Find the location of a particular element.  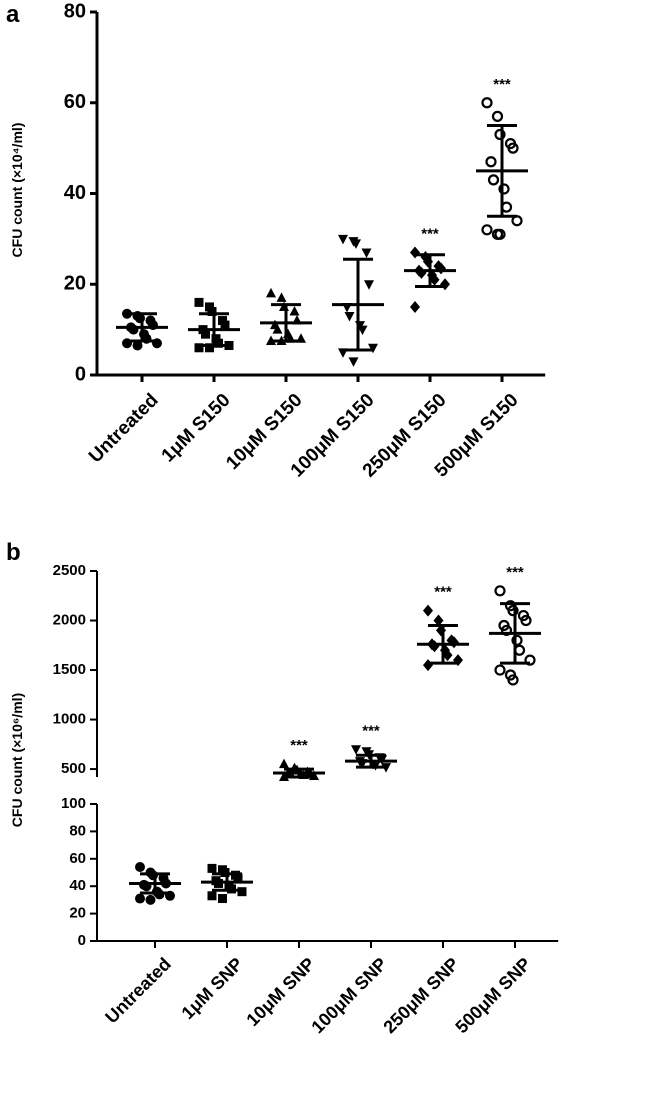

panel-label: a is located at coordinates (13, 14).